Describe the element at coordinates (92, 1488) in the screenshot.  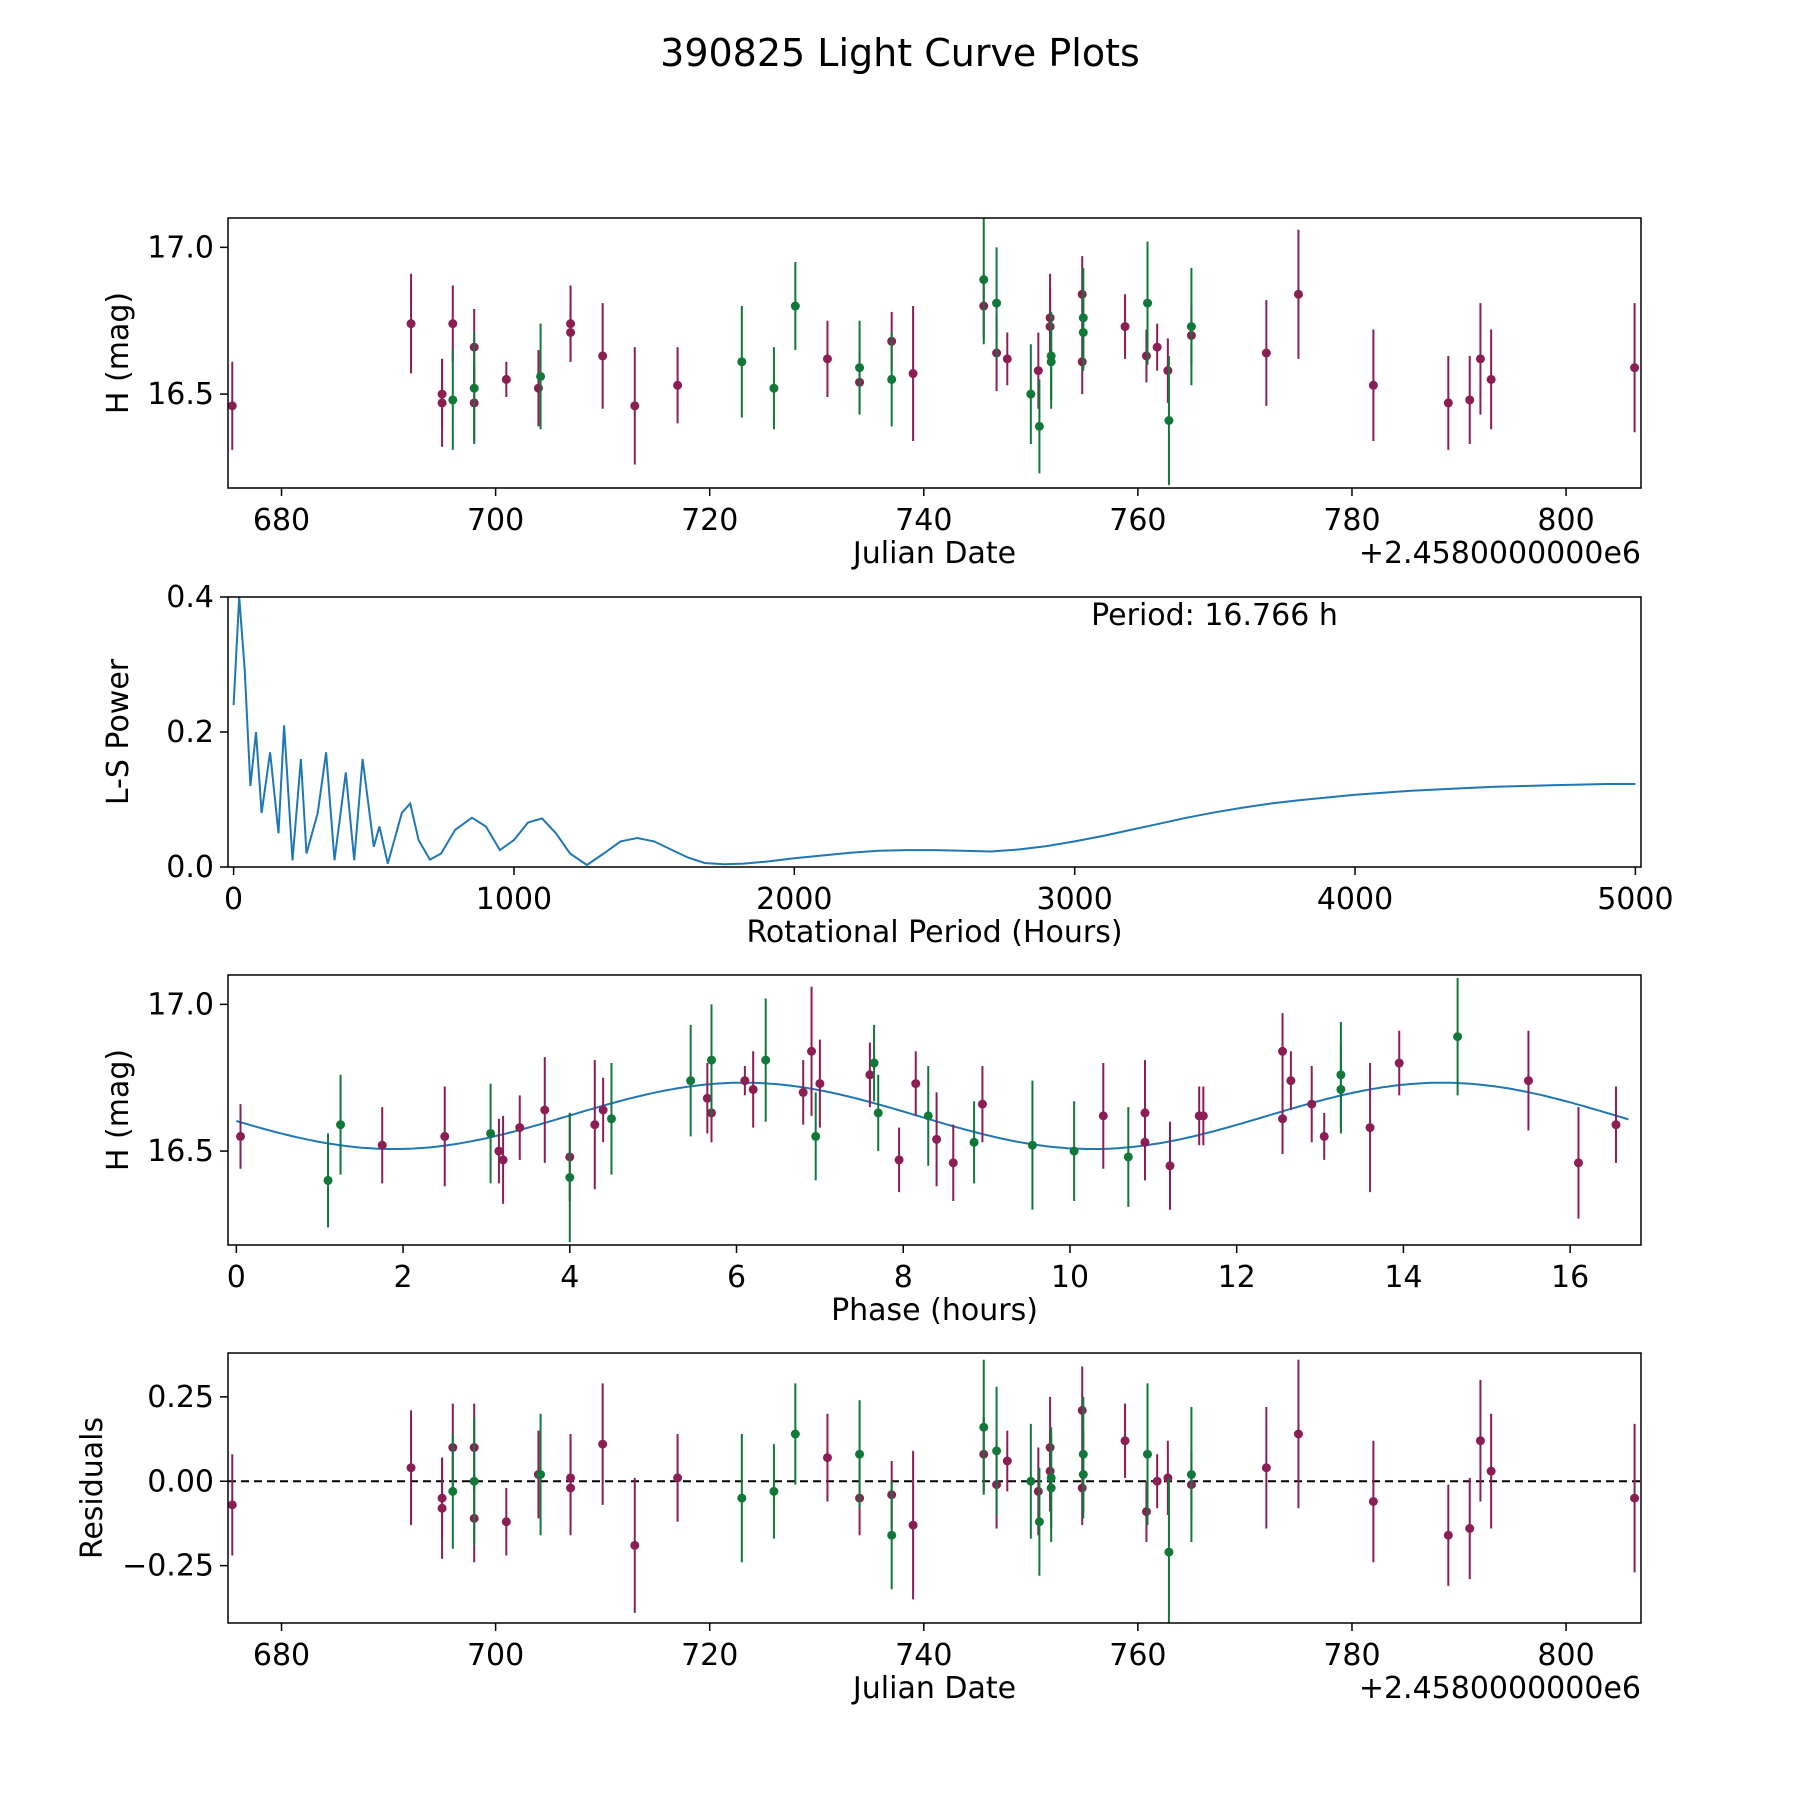
I see `residuals-ylabel: Residuals` at that location.